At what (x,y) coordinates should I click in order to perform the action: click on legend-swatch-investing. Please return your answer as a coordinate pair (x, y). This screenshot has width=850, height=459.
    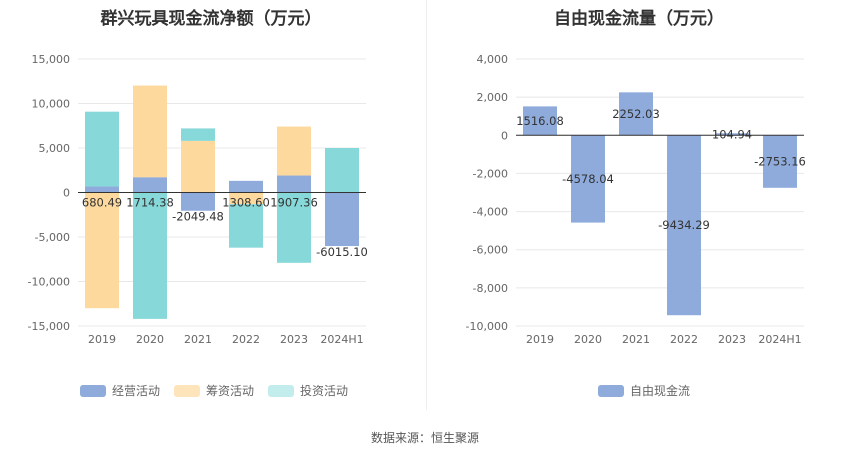
    Looking at the image, I should click on (281, 390).